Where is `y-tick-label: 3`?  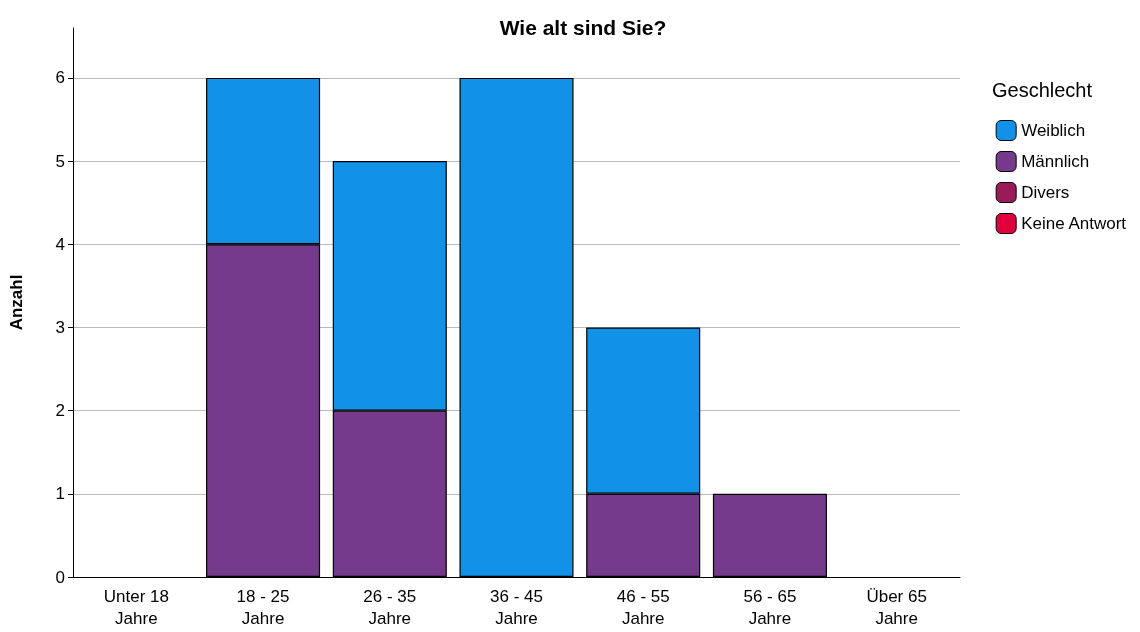
y-tick-label: 3 is located at coordinates (60, 327).